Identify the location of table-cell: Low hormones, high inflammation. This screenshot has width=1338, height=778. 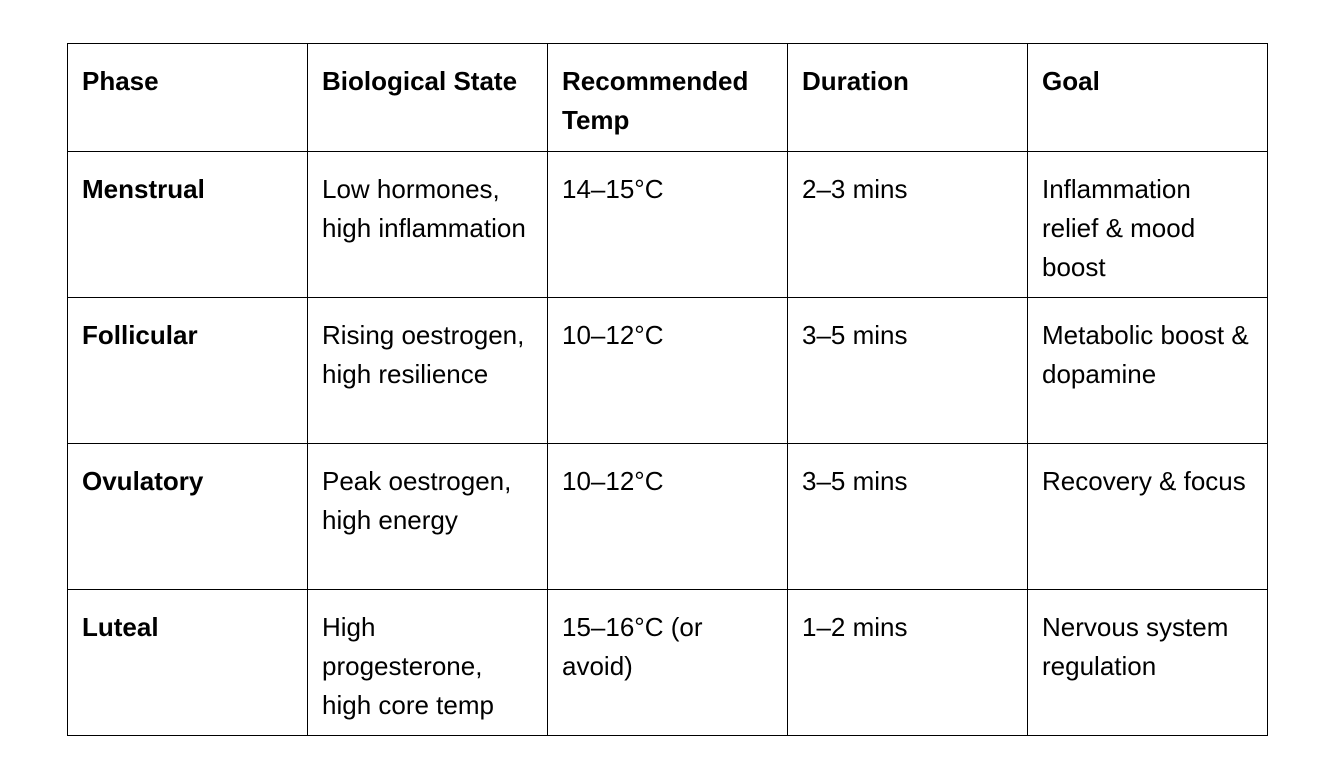
(427, 224).